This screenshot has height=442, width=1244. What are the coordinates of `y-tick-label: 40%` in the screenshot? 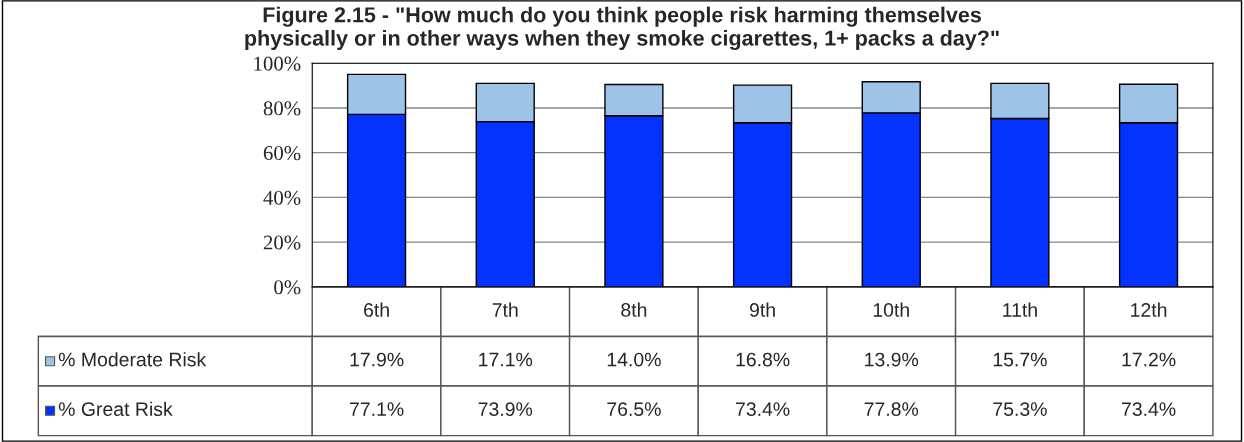 It's located at (282, 197).